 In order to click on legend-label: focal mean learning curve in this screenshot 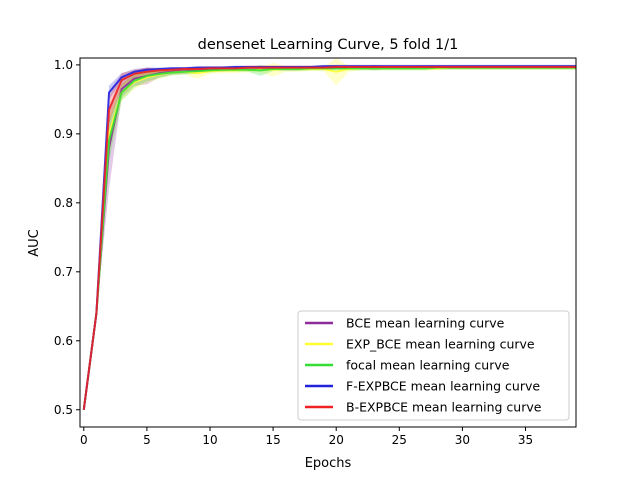, I will do `click(428, 365)`.